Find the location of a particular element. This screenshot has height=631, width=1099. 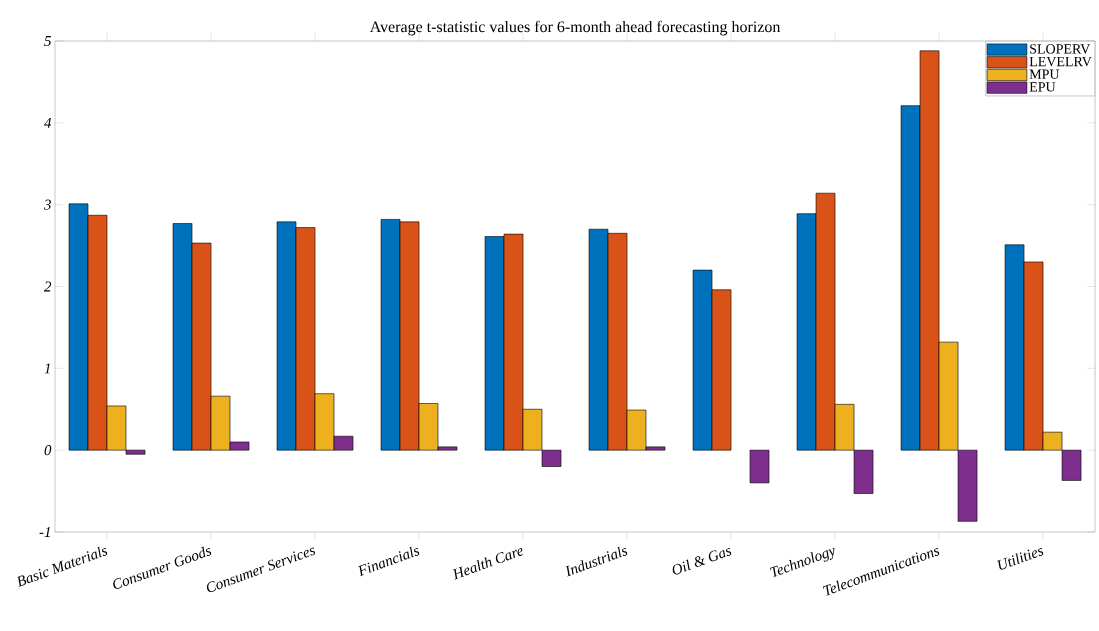

x-tick-label: Health Care is located at coordinates (488, 564).